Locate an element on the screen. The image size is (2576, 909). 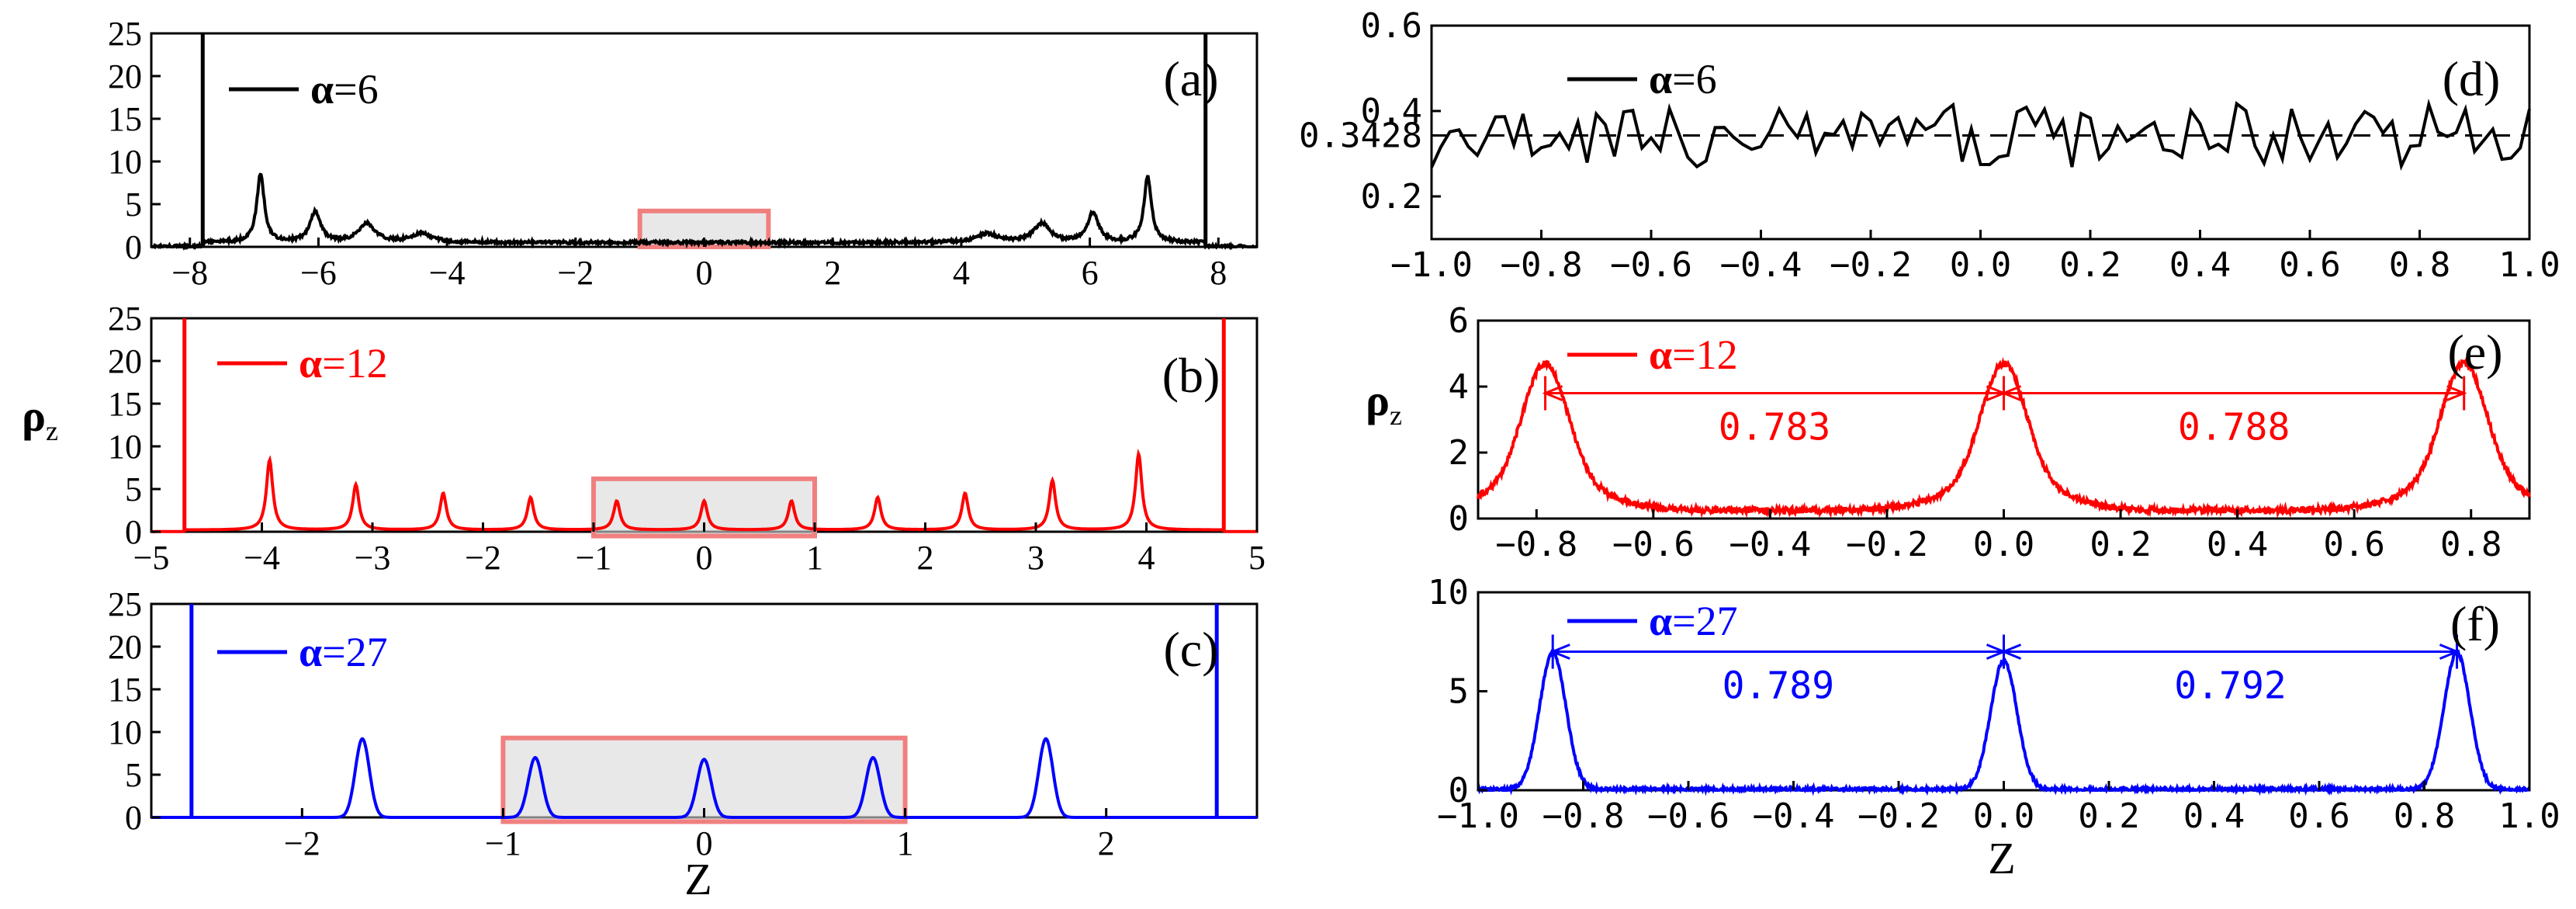
panel-e-marks: 0.783 0.788 is located at coordinates (2004, 437).